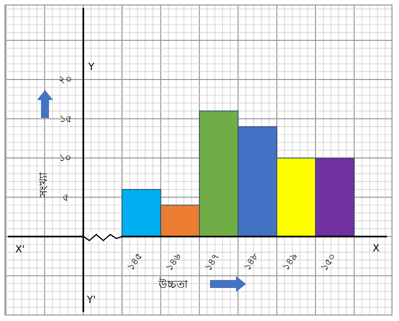  I want to click on text: X, so click(376, 249).